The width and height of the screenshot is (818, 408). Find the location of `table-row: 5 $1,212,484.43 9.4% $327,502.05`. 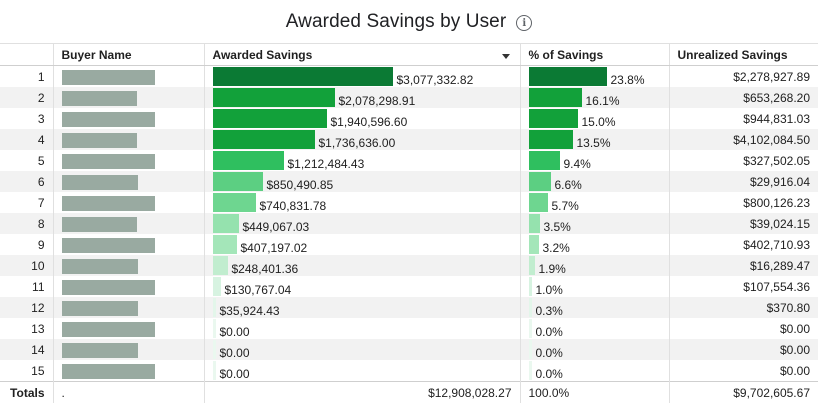

table-row: 5 $1,212,484.43 9.4% $327,502.05 is located at coordinates (409, 160).